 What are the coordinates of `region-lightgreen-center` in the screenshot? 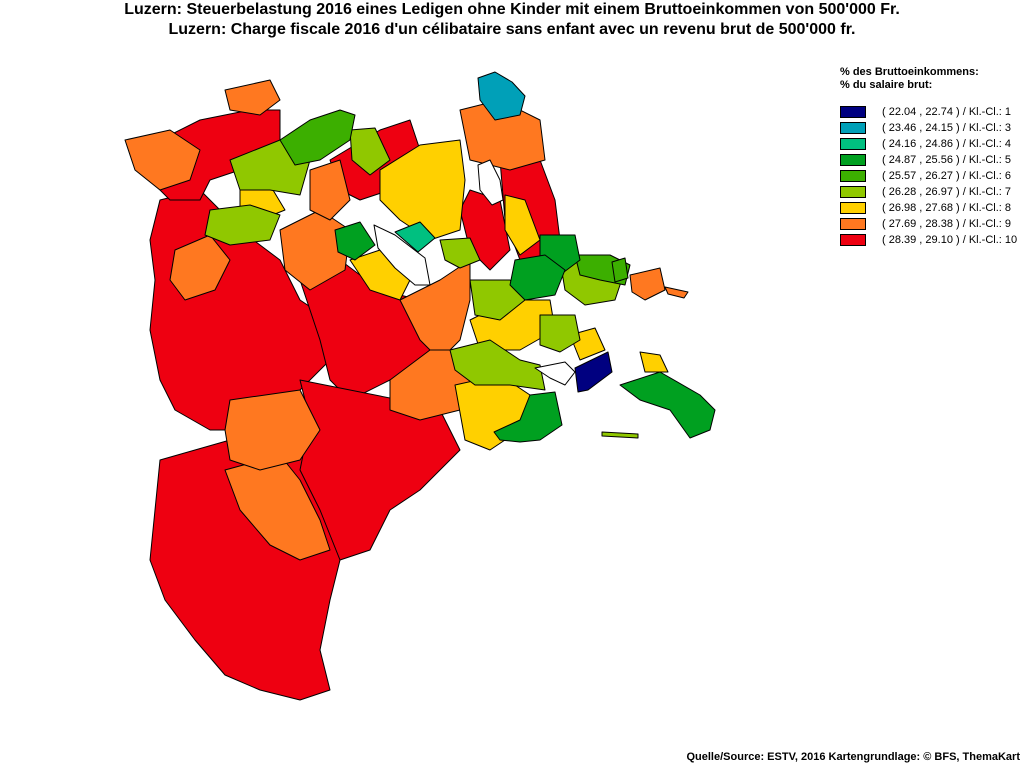 It's located at (497, 365).